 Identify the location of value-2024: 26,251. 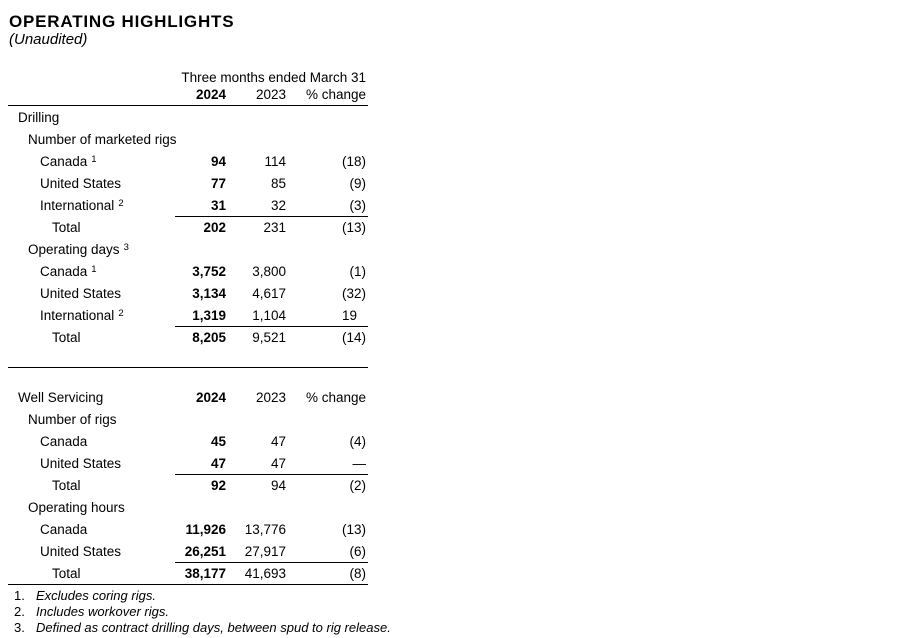
(205, 551).